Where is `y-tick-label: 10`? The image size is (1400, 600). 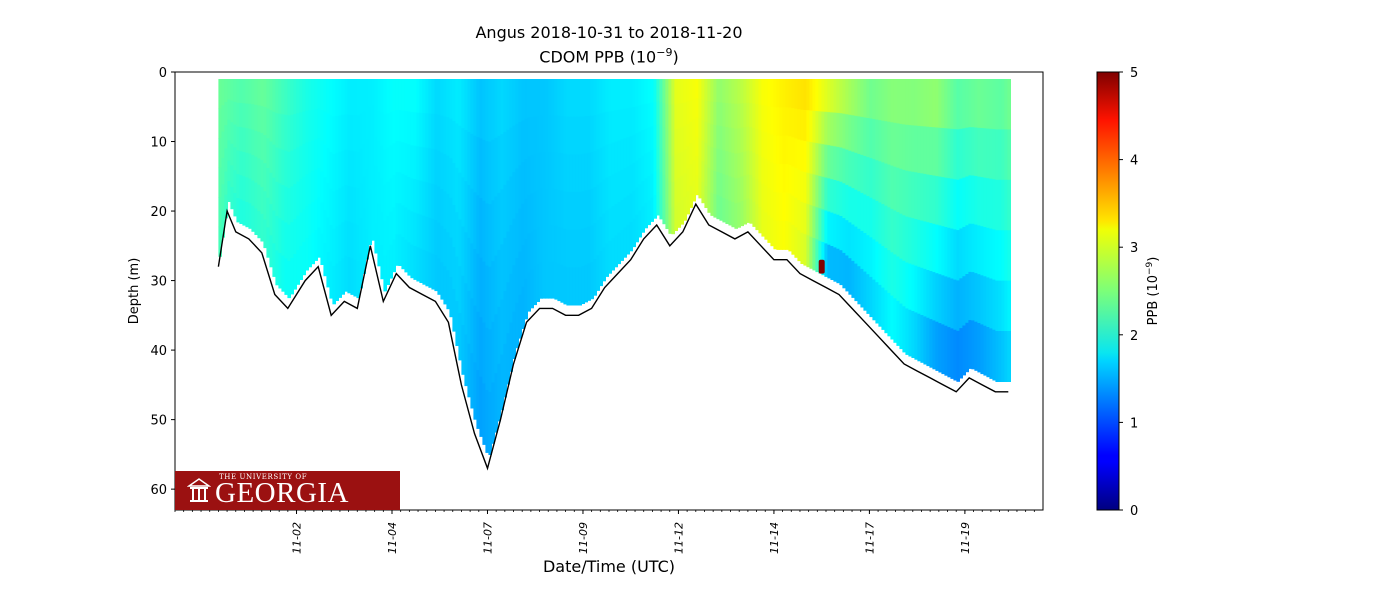 y-tick-label: 10 is located at coordinates (158, 143).